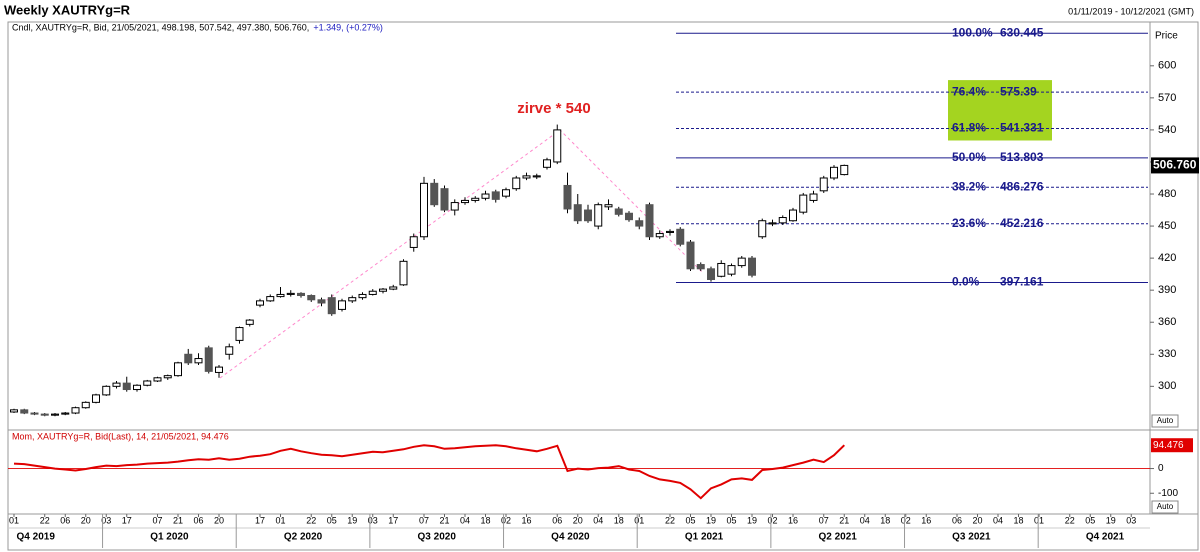  I want to click on y-tick-label: 480, so click(1167, 194).